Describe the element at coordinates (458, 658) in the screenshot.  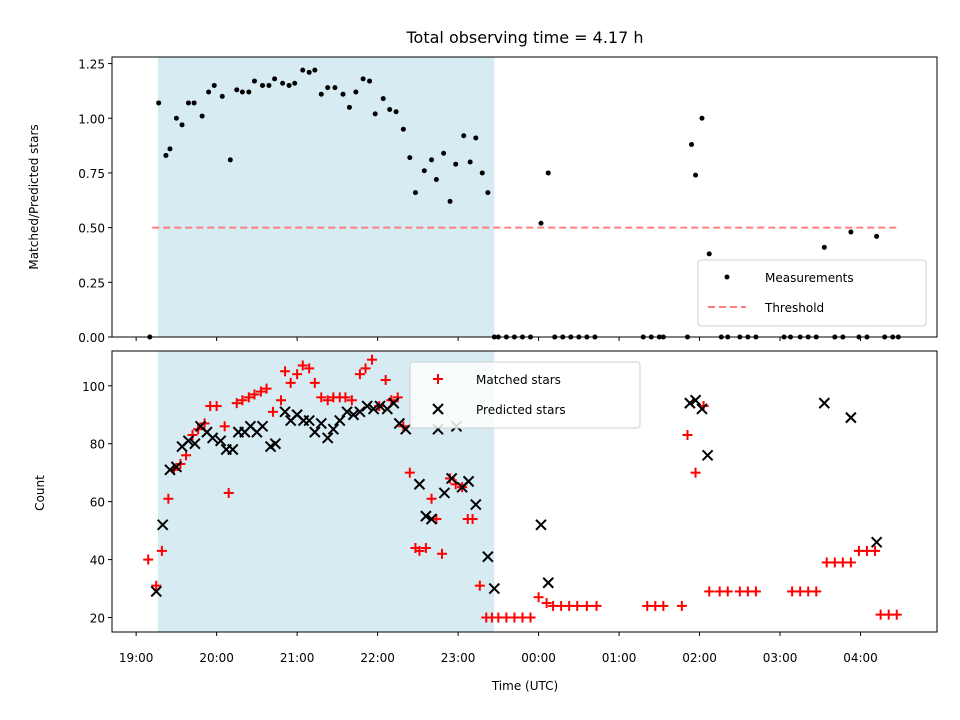
I see `x-tick-label: 23:00` at that location.